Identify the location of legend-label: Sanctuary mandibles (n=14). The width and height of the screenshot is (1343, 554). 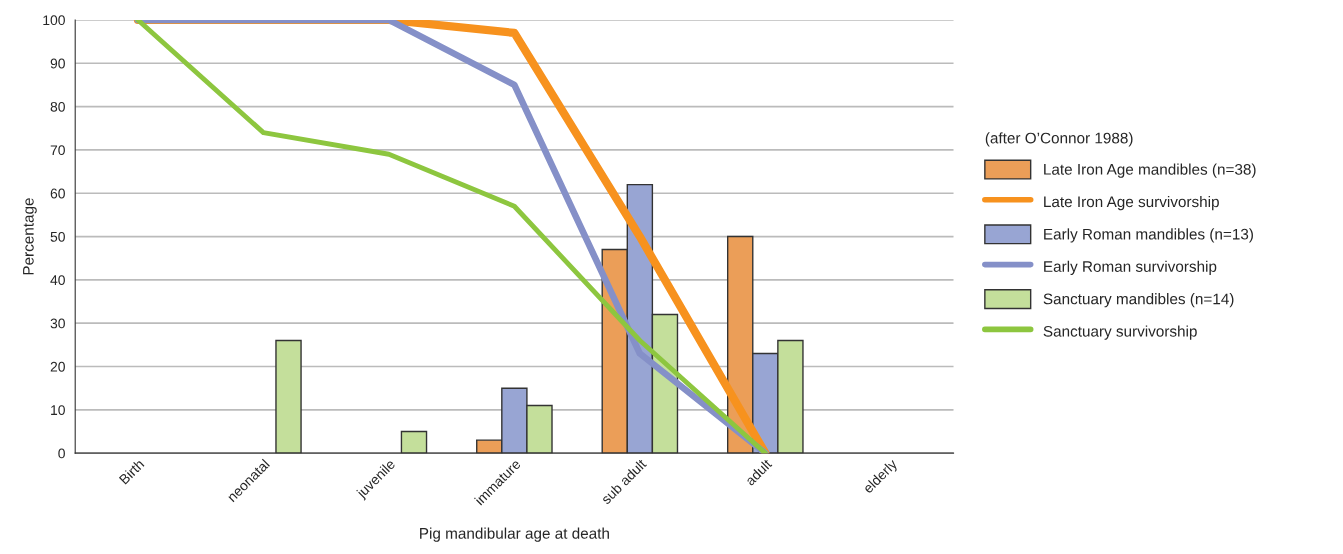
(1138, 300).